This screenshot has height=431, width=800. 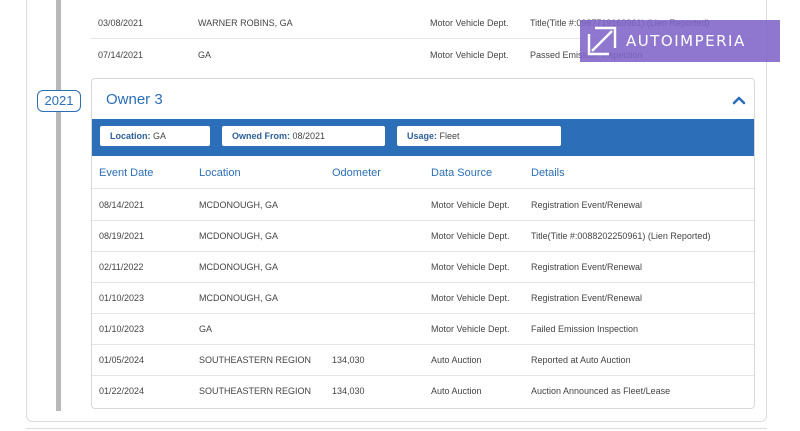 What do you see at coordinates (122, 391) in the screenshot?
I see `event-date: 01/22/2024` at bounding box center [122, 391].